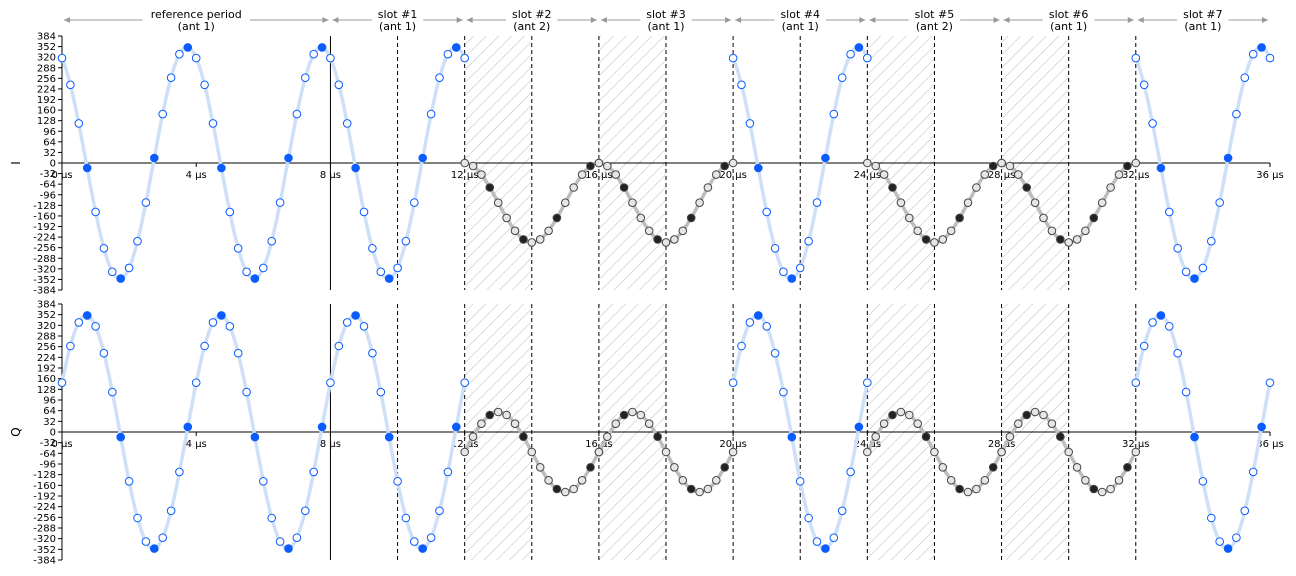 The height and width of the screenshot is (576, 1296). What do you see at coordinates (44, 550) in the screenshot?
I see `Q-y-tick-label: -352` at bounding box center [44, 550].